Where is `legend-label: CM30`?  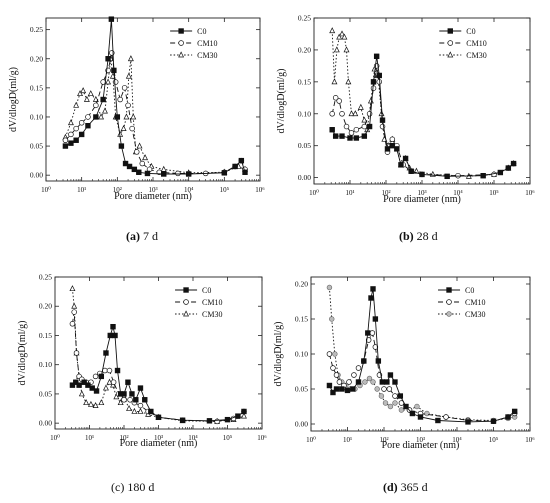
legend-label: CM30 is located at coordinates (207, 55).